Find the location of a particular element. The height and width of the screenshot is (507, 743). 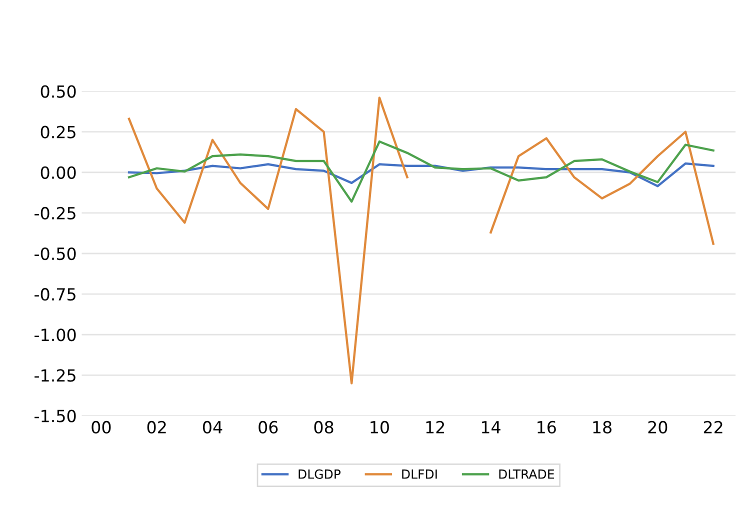

x-tick-label: 14 is located at coordinates (491, 427).